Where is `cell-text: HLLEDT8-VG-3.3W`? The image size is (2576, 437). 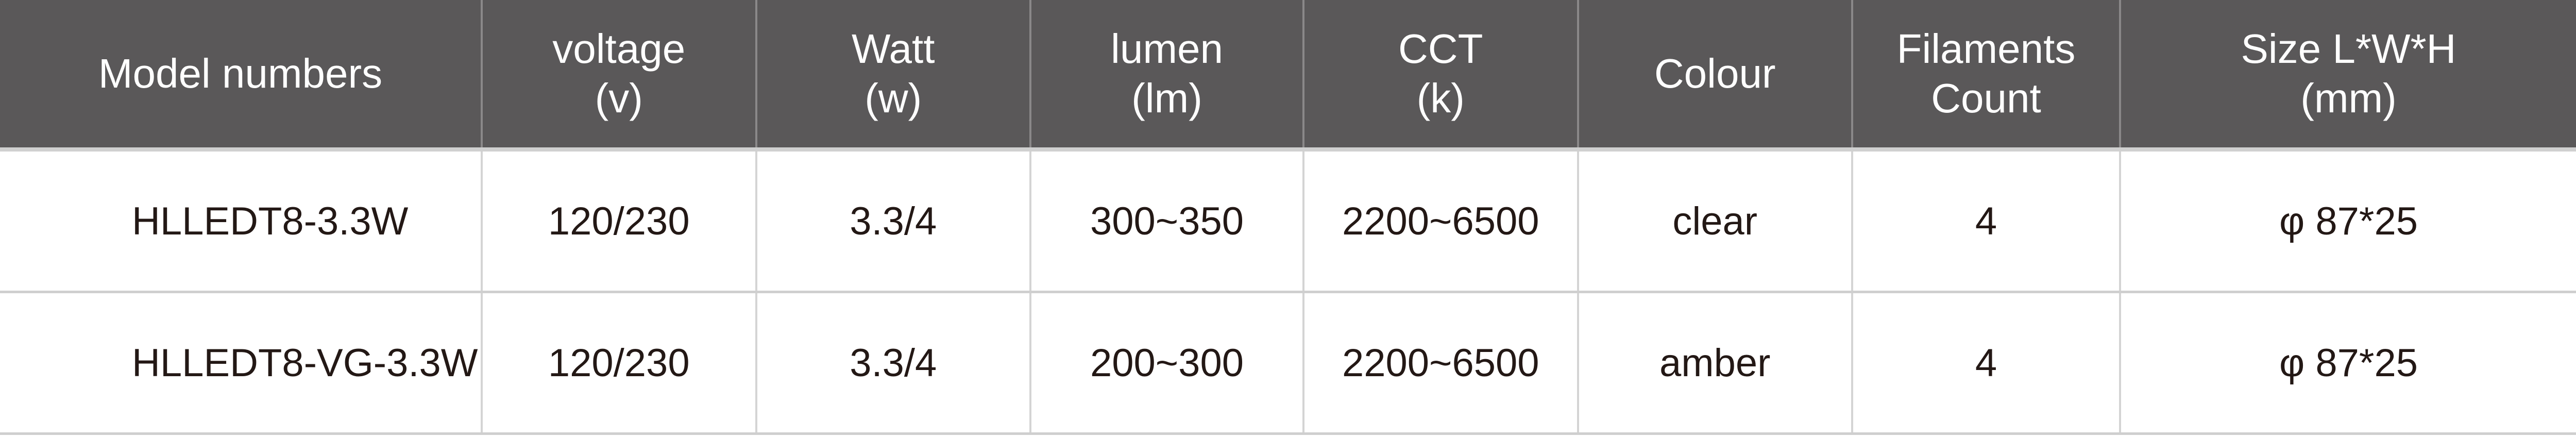
cell-text: HLLEDT8-VG-3.3W is located at coordinates (305, 363).